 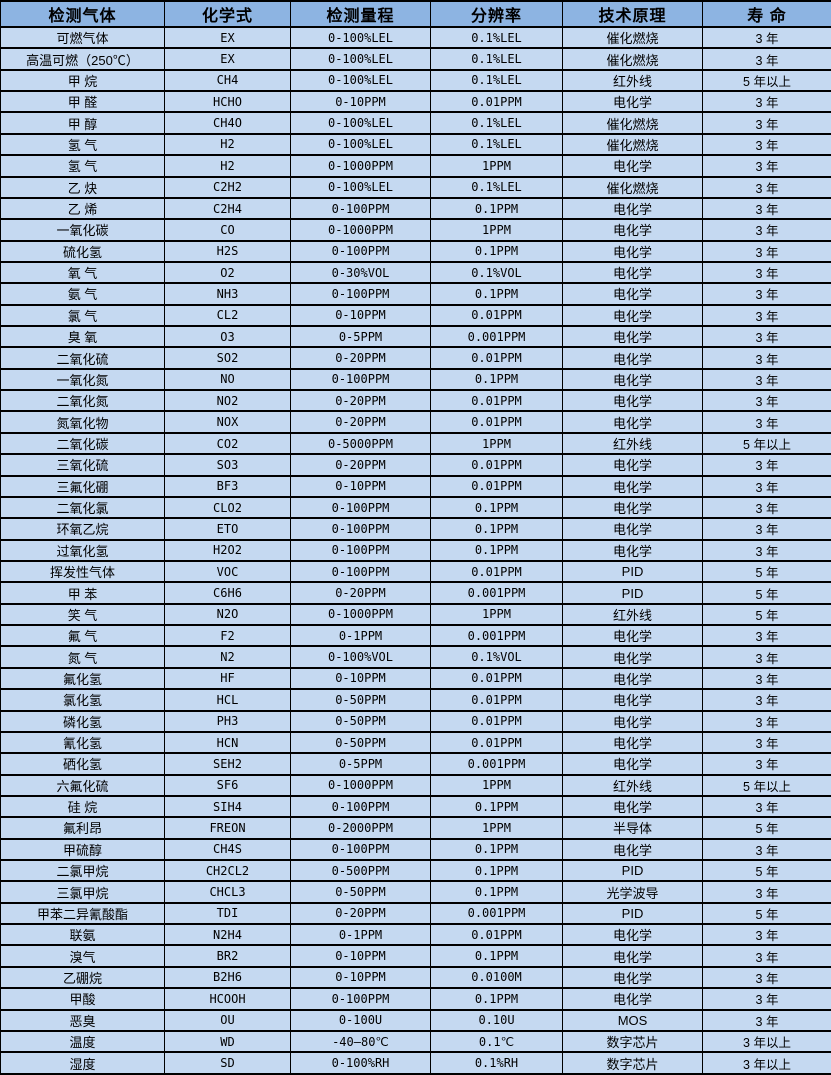 What do you see at coordinates (415, 849) in the screenshot?
I see `table-row: 甲硫醇 CH4S 0-100PPM 0.1PPM 电化学 3 年` at bounding box center [415, 849].